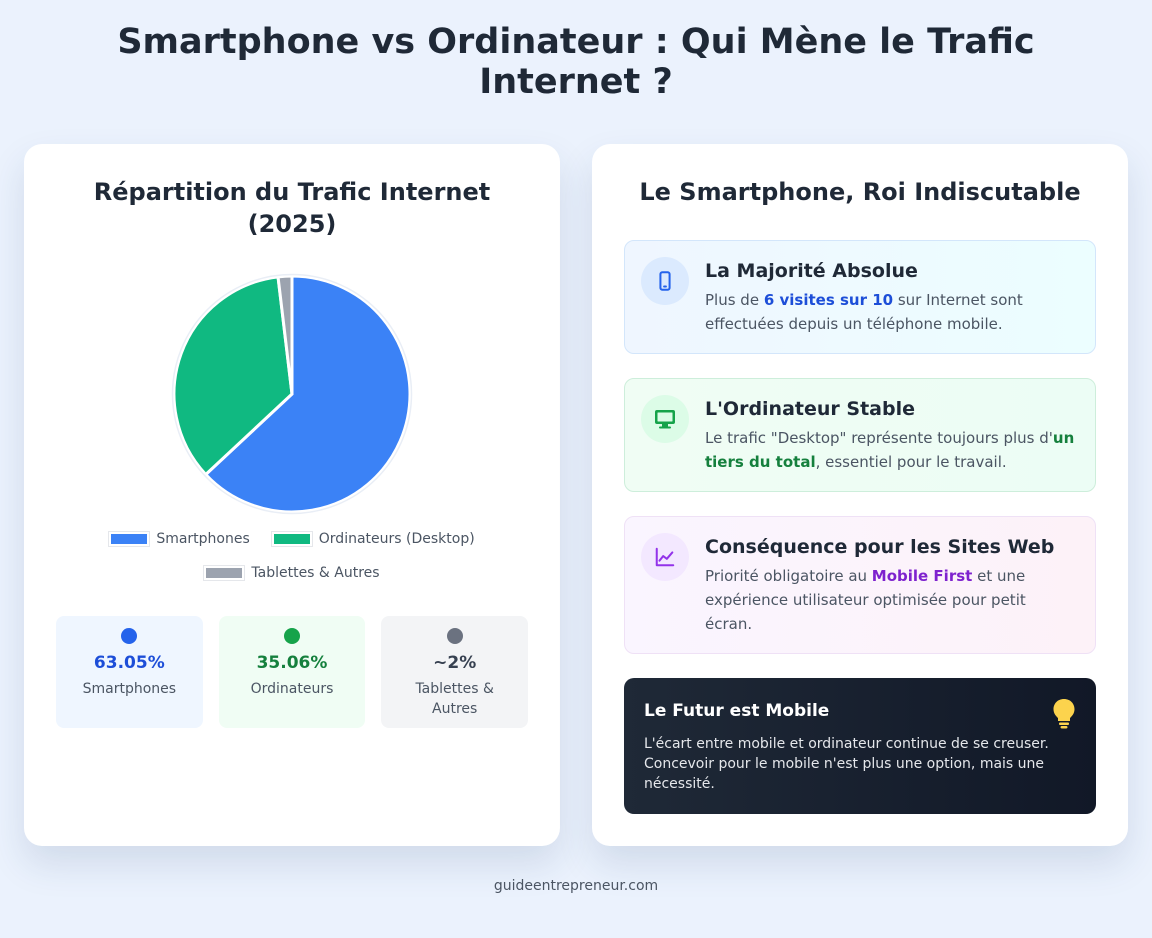 This screenshot has width=1152, height=938. What do you see at coordinates (665, 419) in the screenshot?
I see `monitor-icon` at bounding box center [665, 419].